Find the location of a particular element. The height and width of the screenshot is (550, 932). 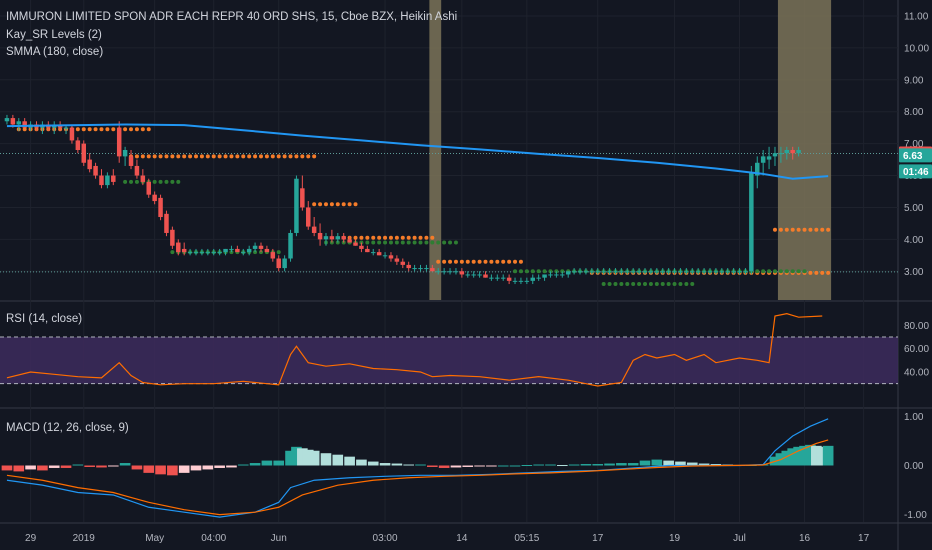

rsi-pane is located at coordinates (449, 350).